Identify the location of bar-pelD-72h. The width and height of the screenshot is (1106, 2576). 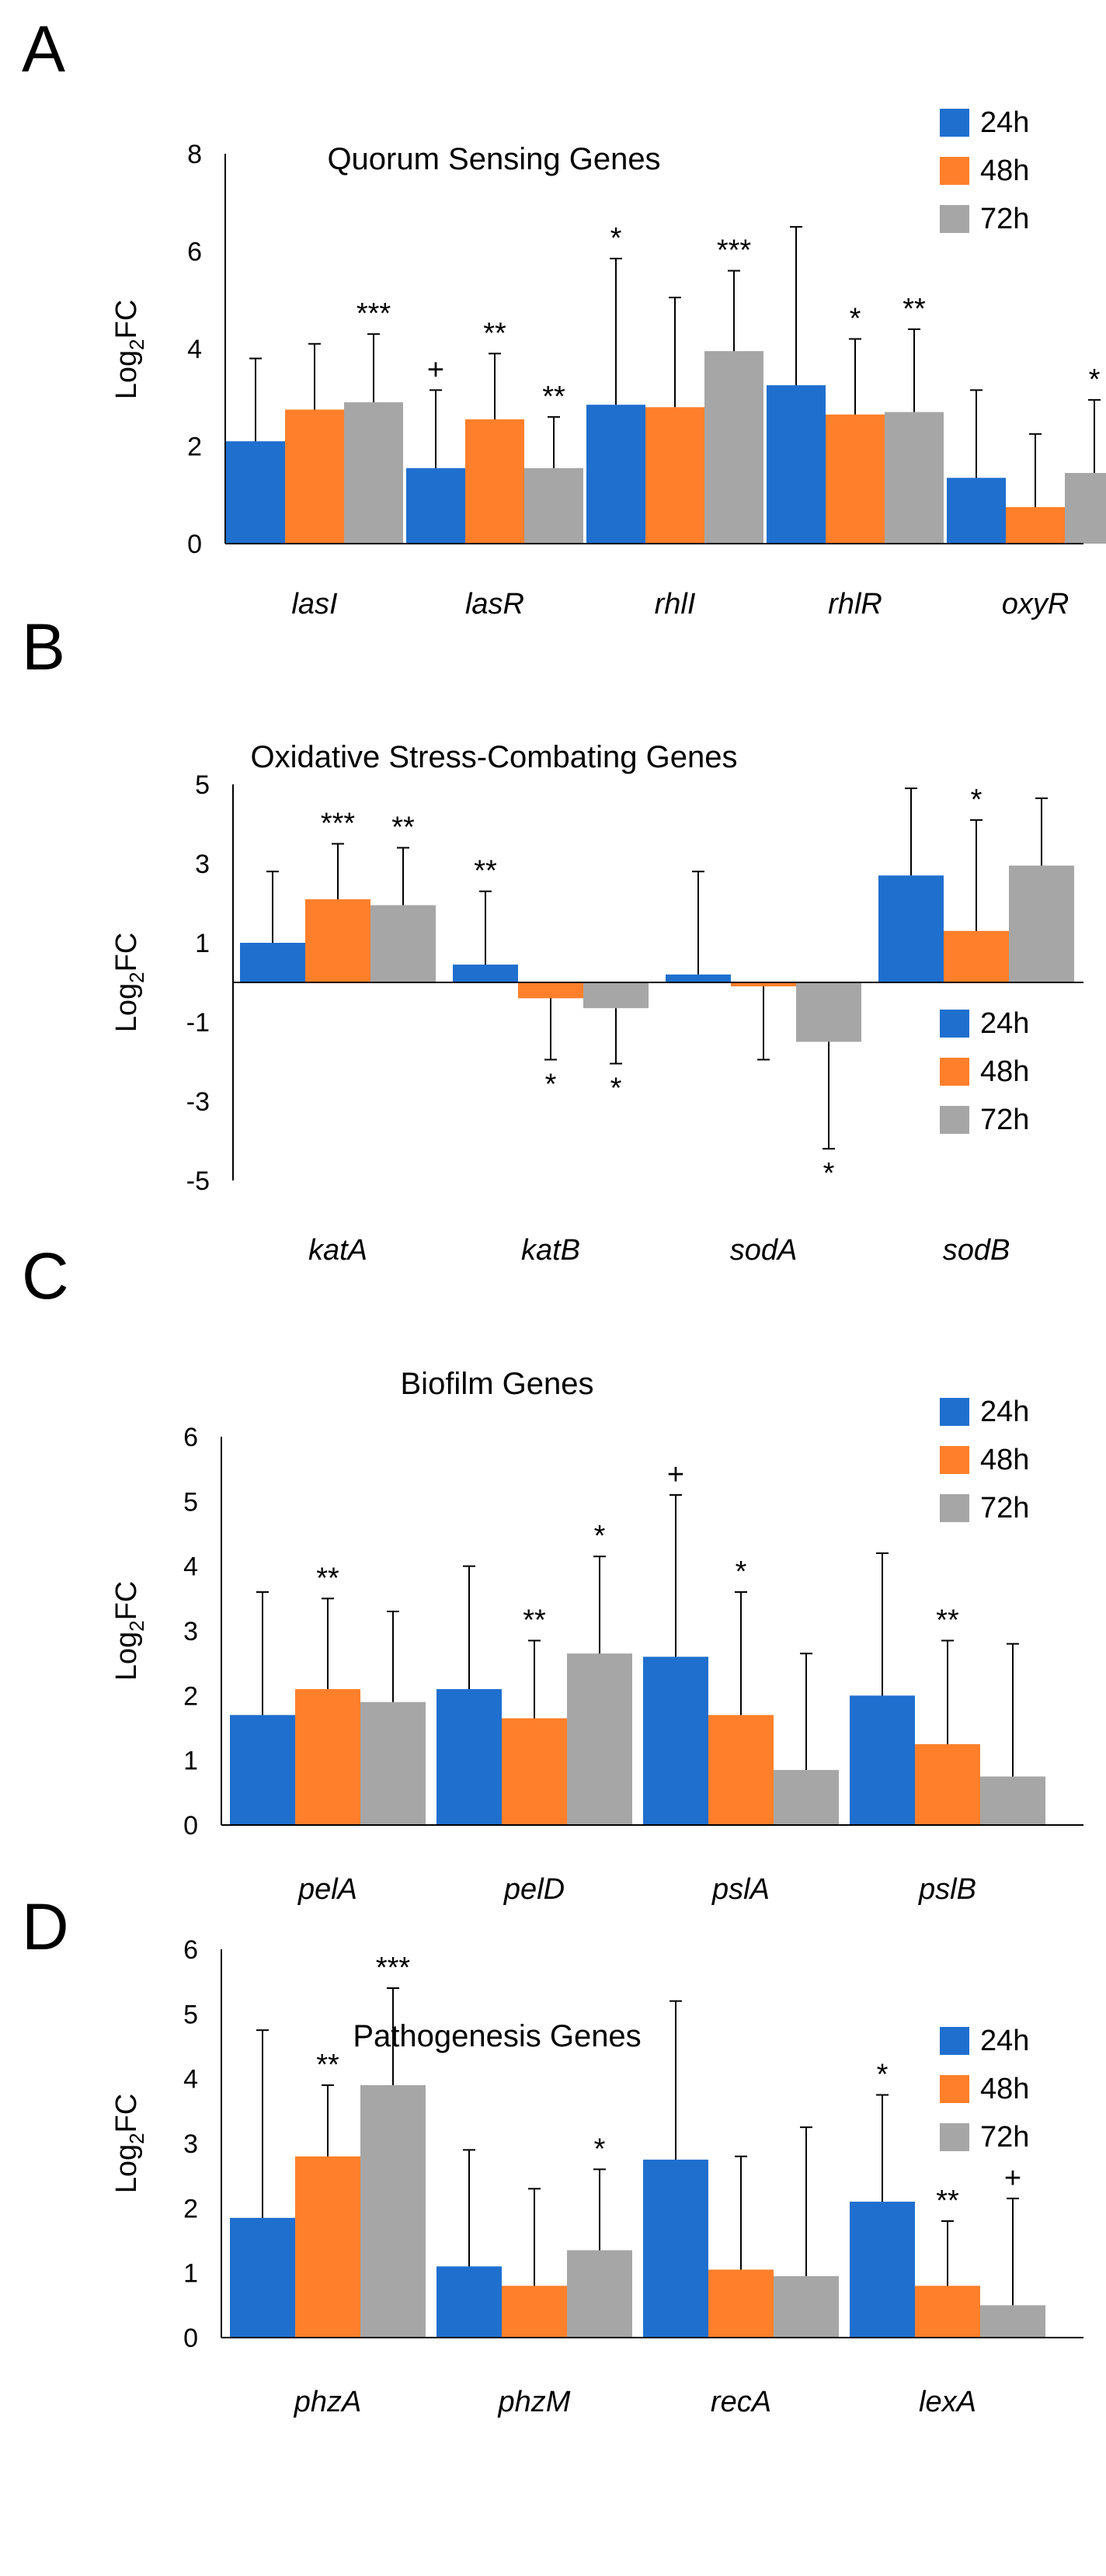
(599, 1739).